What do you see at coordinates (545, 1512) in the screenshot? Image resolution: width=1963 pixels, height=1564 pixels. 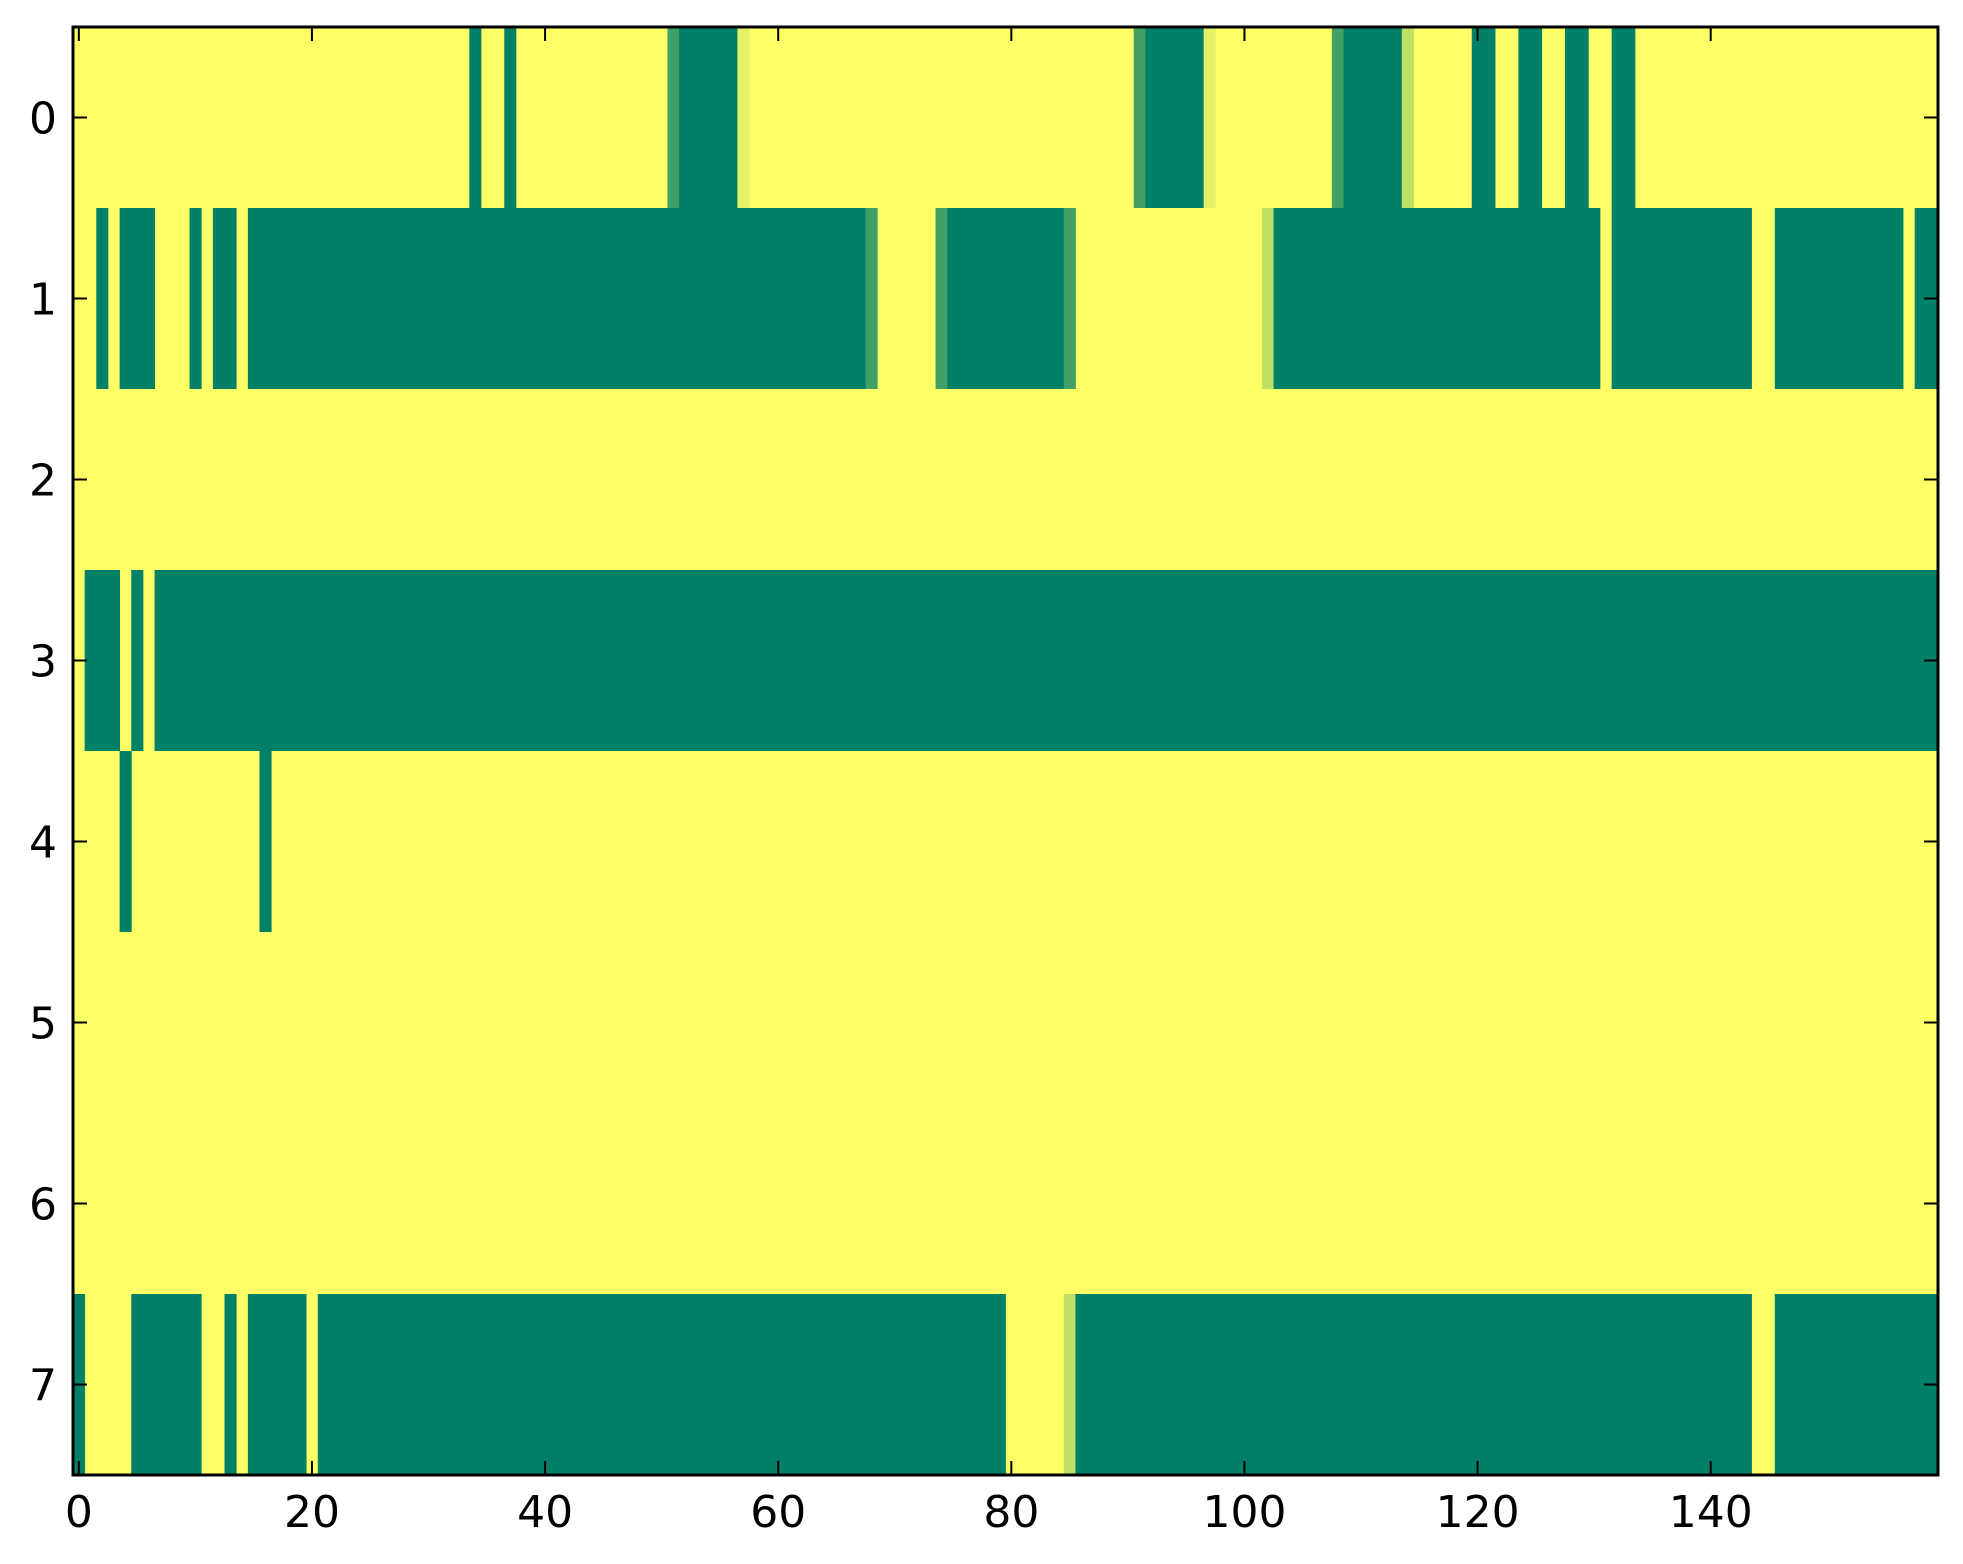 I see `x-tick-label: 40` at bounding box center [545, 1512].